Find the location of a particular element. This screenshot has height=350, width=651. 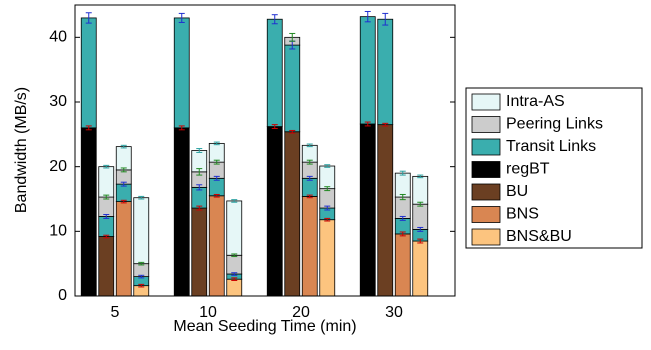

x-tick-label: 10 is located at coordinates (208, 312).